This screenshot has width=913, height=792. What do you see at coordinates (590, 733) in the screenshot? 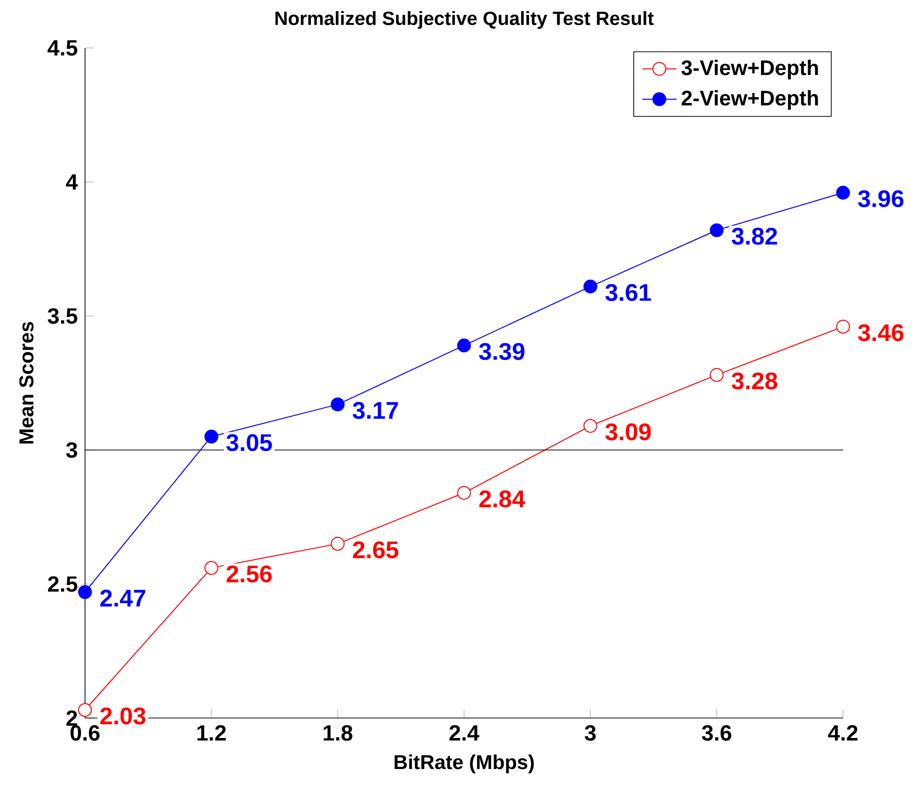
I see `x-tick-label: 3` at bounding box center [590, 733].